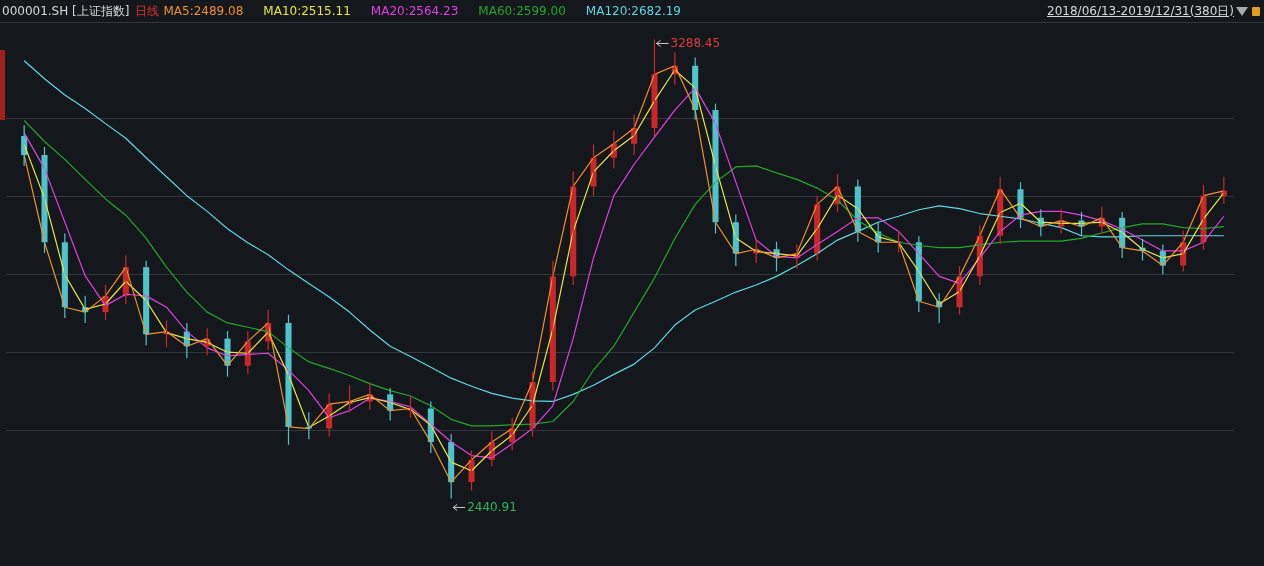 This screenshot has width=1264, height=566. I want to click on text: MA120:2682.19, so click(633, 11).